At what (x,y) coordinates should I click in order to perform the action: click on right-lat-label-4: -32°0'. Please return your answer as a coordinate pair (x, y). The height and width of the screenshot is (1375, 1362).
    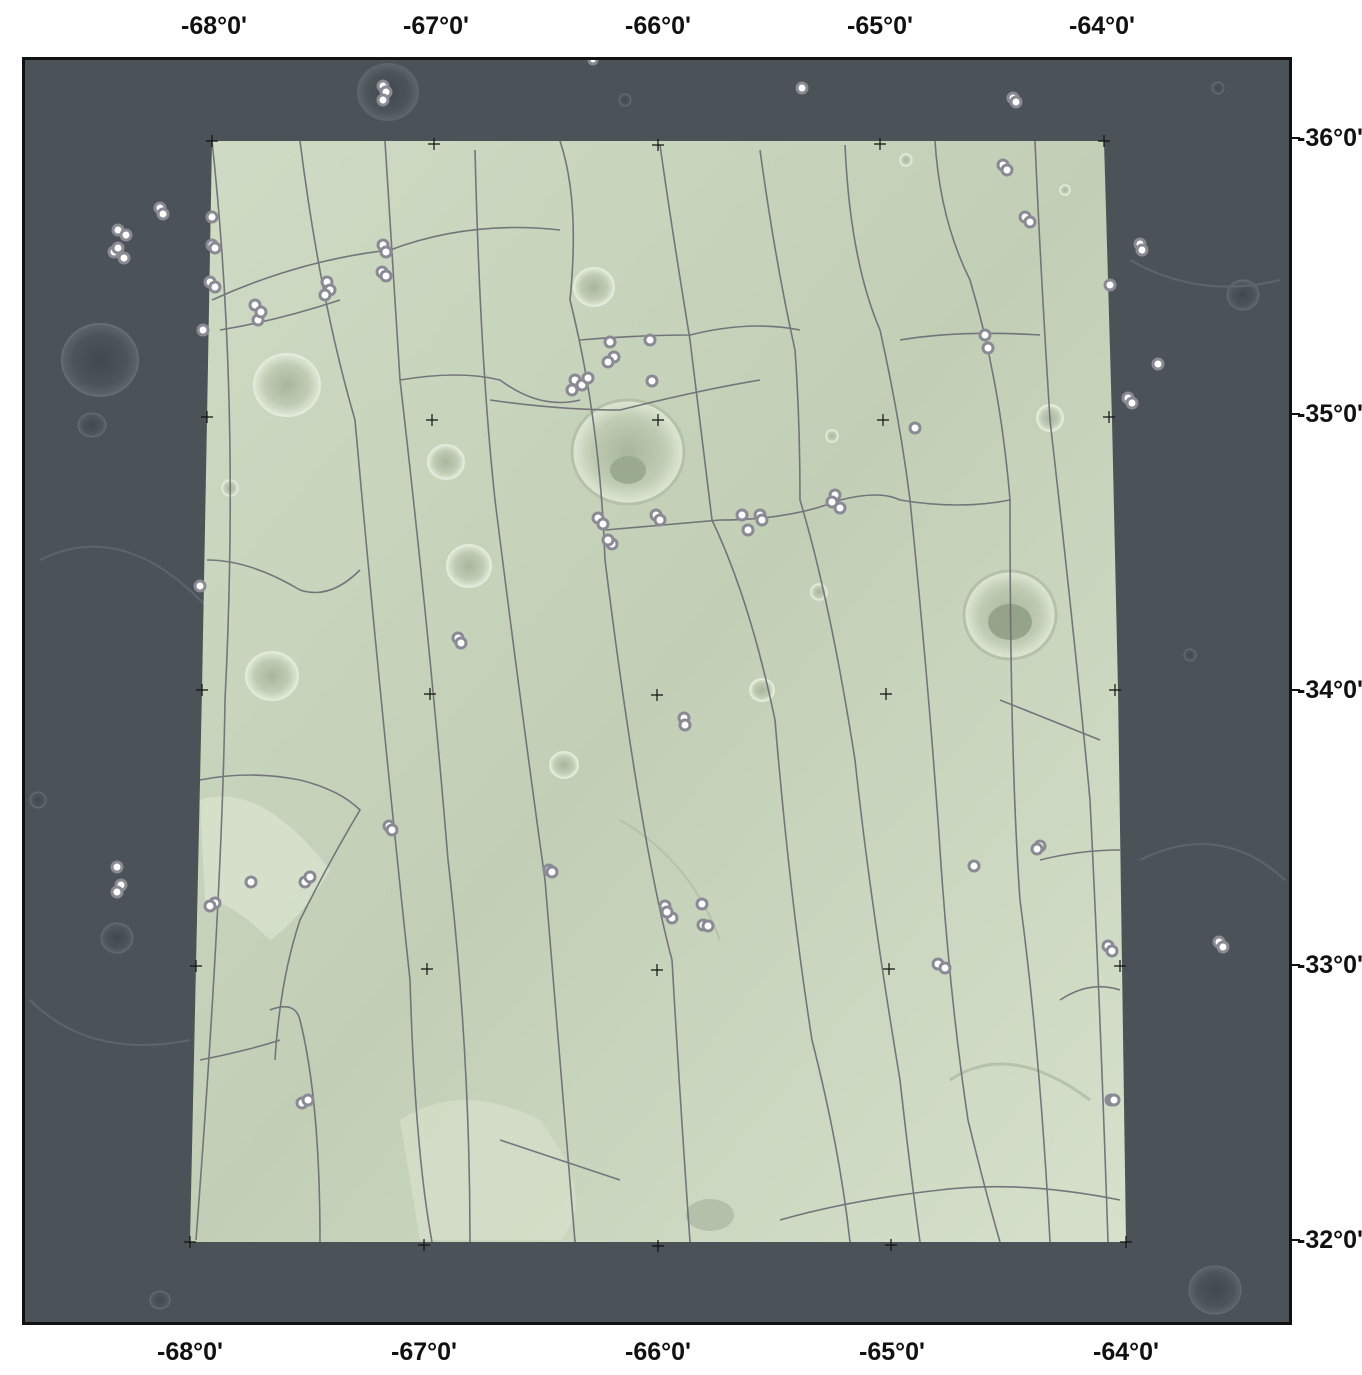
    Looking at the image, I should click on (1329, 1240).